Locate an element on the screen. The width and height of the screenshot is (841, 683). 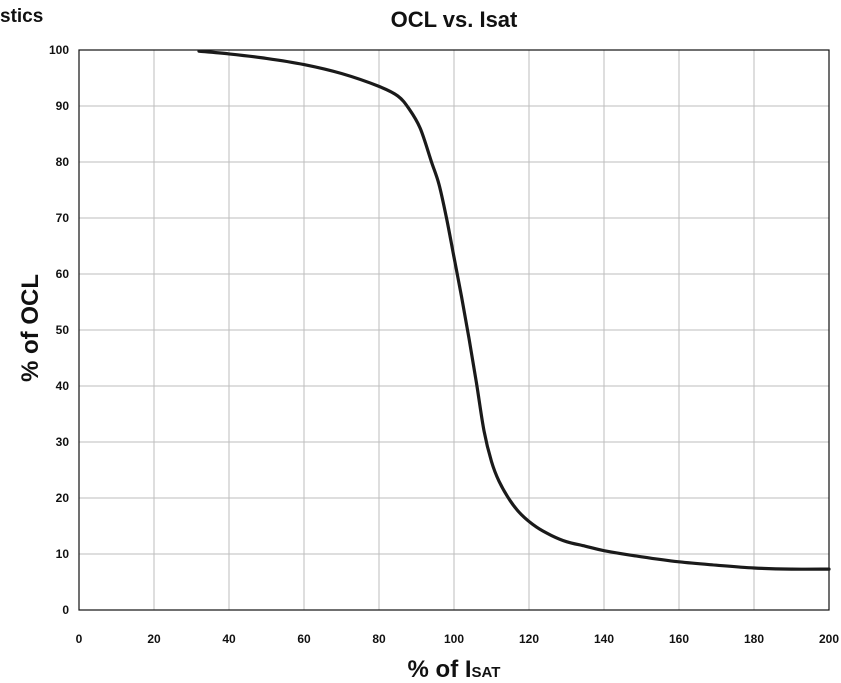
x-tick-label-180: 180 is located at coordinates (754, 639).